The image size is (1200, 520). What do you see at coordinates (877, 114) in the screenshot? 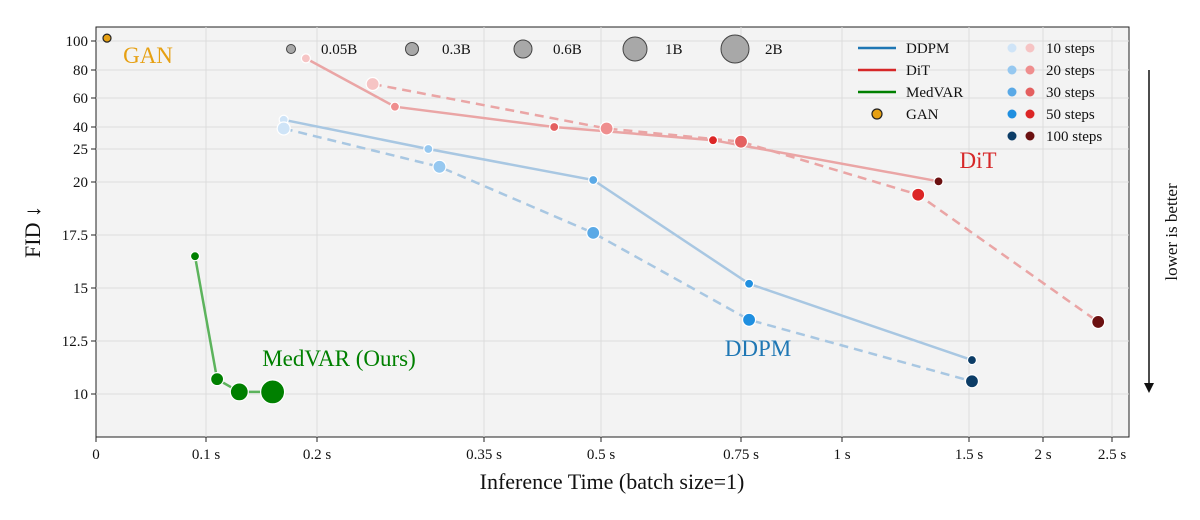
I see `legend-gan-swatch` at bounding box center [877, 114].